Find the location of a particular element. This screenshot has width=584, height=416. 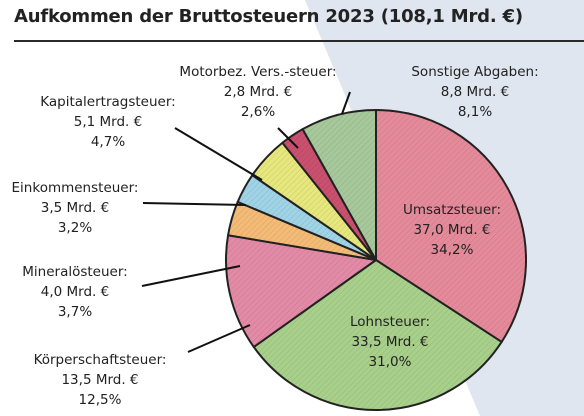

slice-label-7: Sonstige Abgaben: 8,8 Mrd. € 8,1% is located at coordinates (475, 92).